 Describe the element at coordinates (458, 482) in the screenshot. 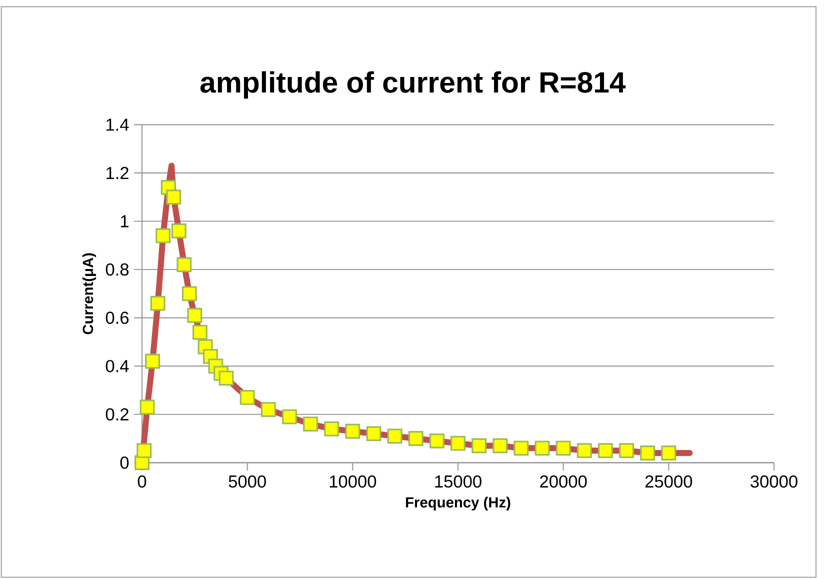

I see `x-tick-label: 15000` at that location.